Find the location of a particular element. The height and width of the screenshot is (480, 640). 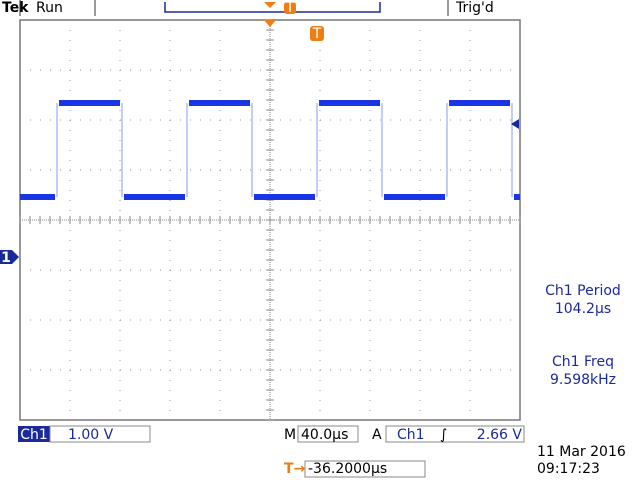

measurement-value: 104.2µs is located at coordinates (583, 309).